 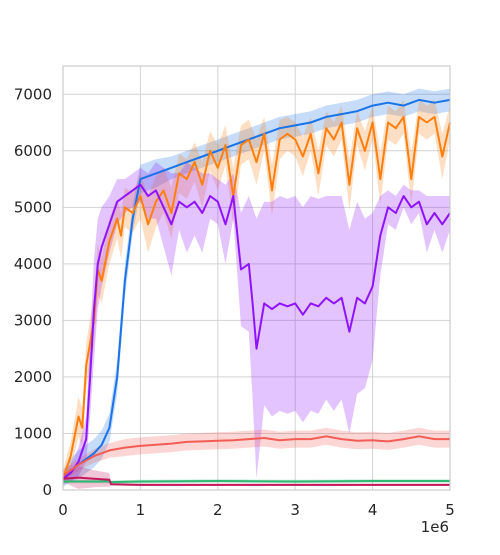 What do you see at coordinates (63, 510) in the screenshot?
I see `x-tick-label-0: 0` at bounding box center [63, 510].